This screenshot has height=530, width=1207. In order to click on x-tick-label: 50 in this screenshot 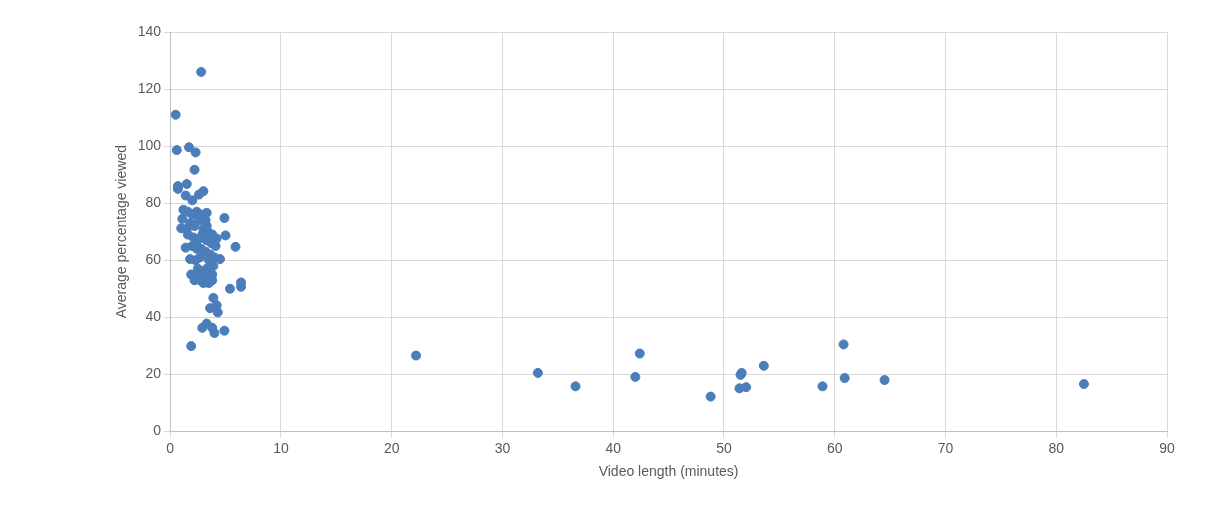, I will do `click(724, 447)`.